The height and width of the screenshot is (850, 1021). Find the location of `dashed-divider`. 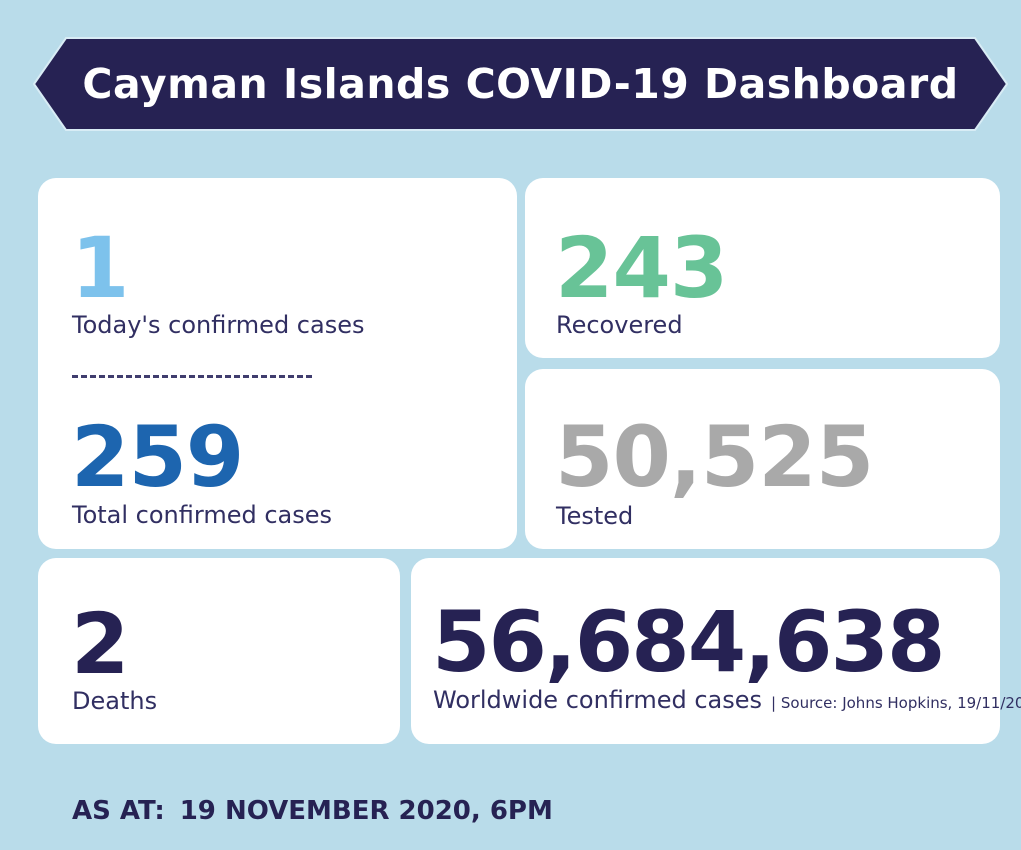

dashed-divider is located at coordinates (192, 376).